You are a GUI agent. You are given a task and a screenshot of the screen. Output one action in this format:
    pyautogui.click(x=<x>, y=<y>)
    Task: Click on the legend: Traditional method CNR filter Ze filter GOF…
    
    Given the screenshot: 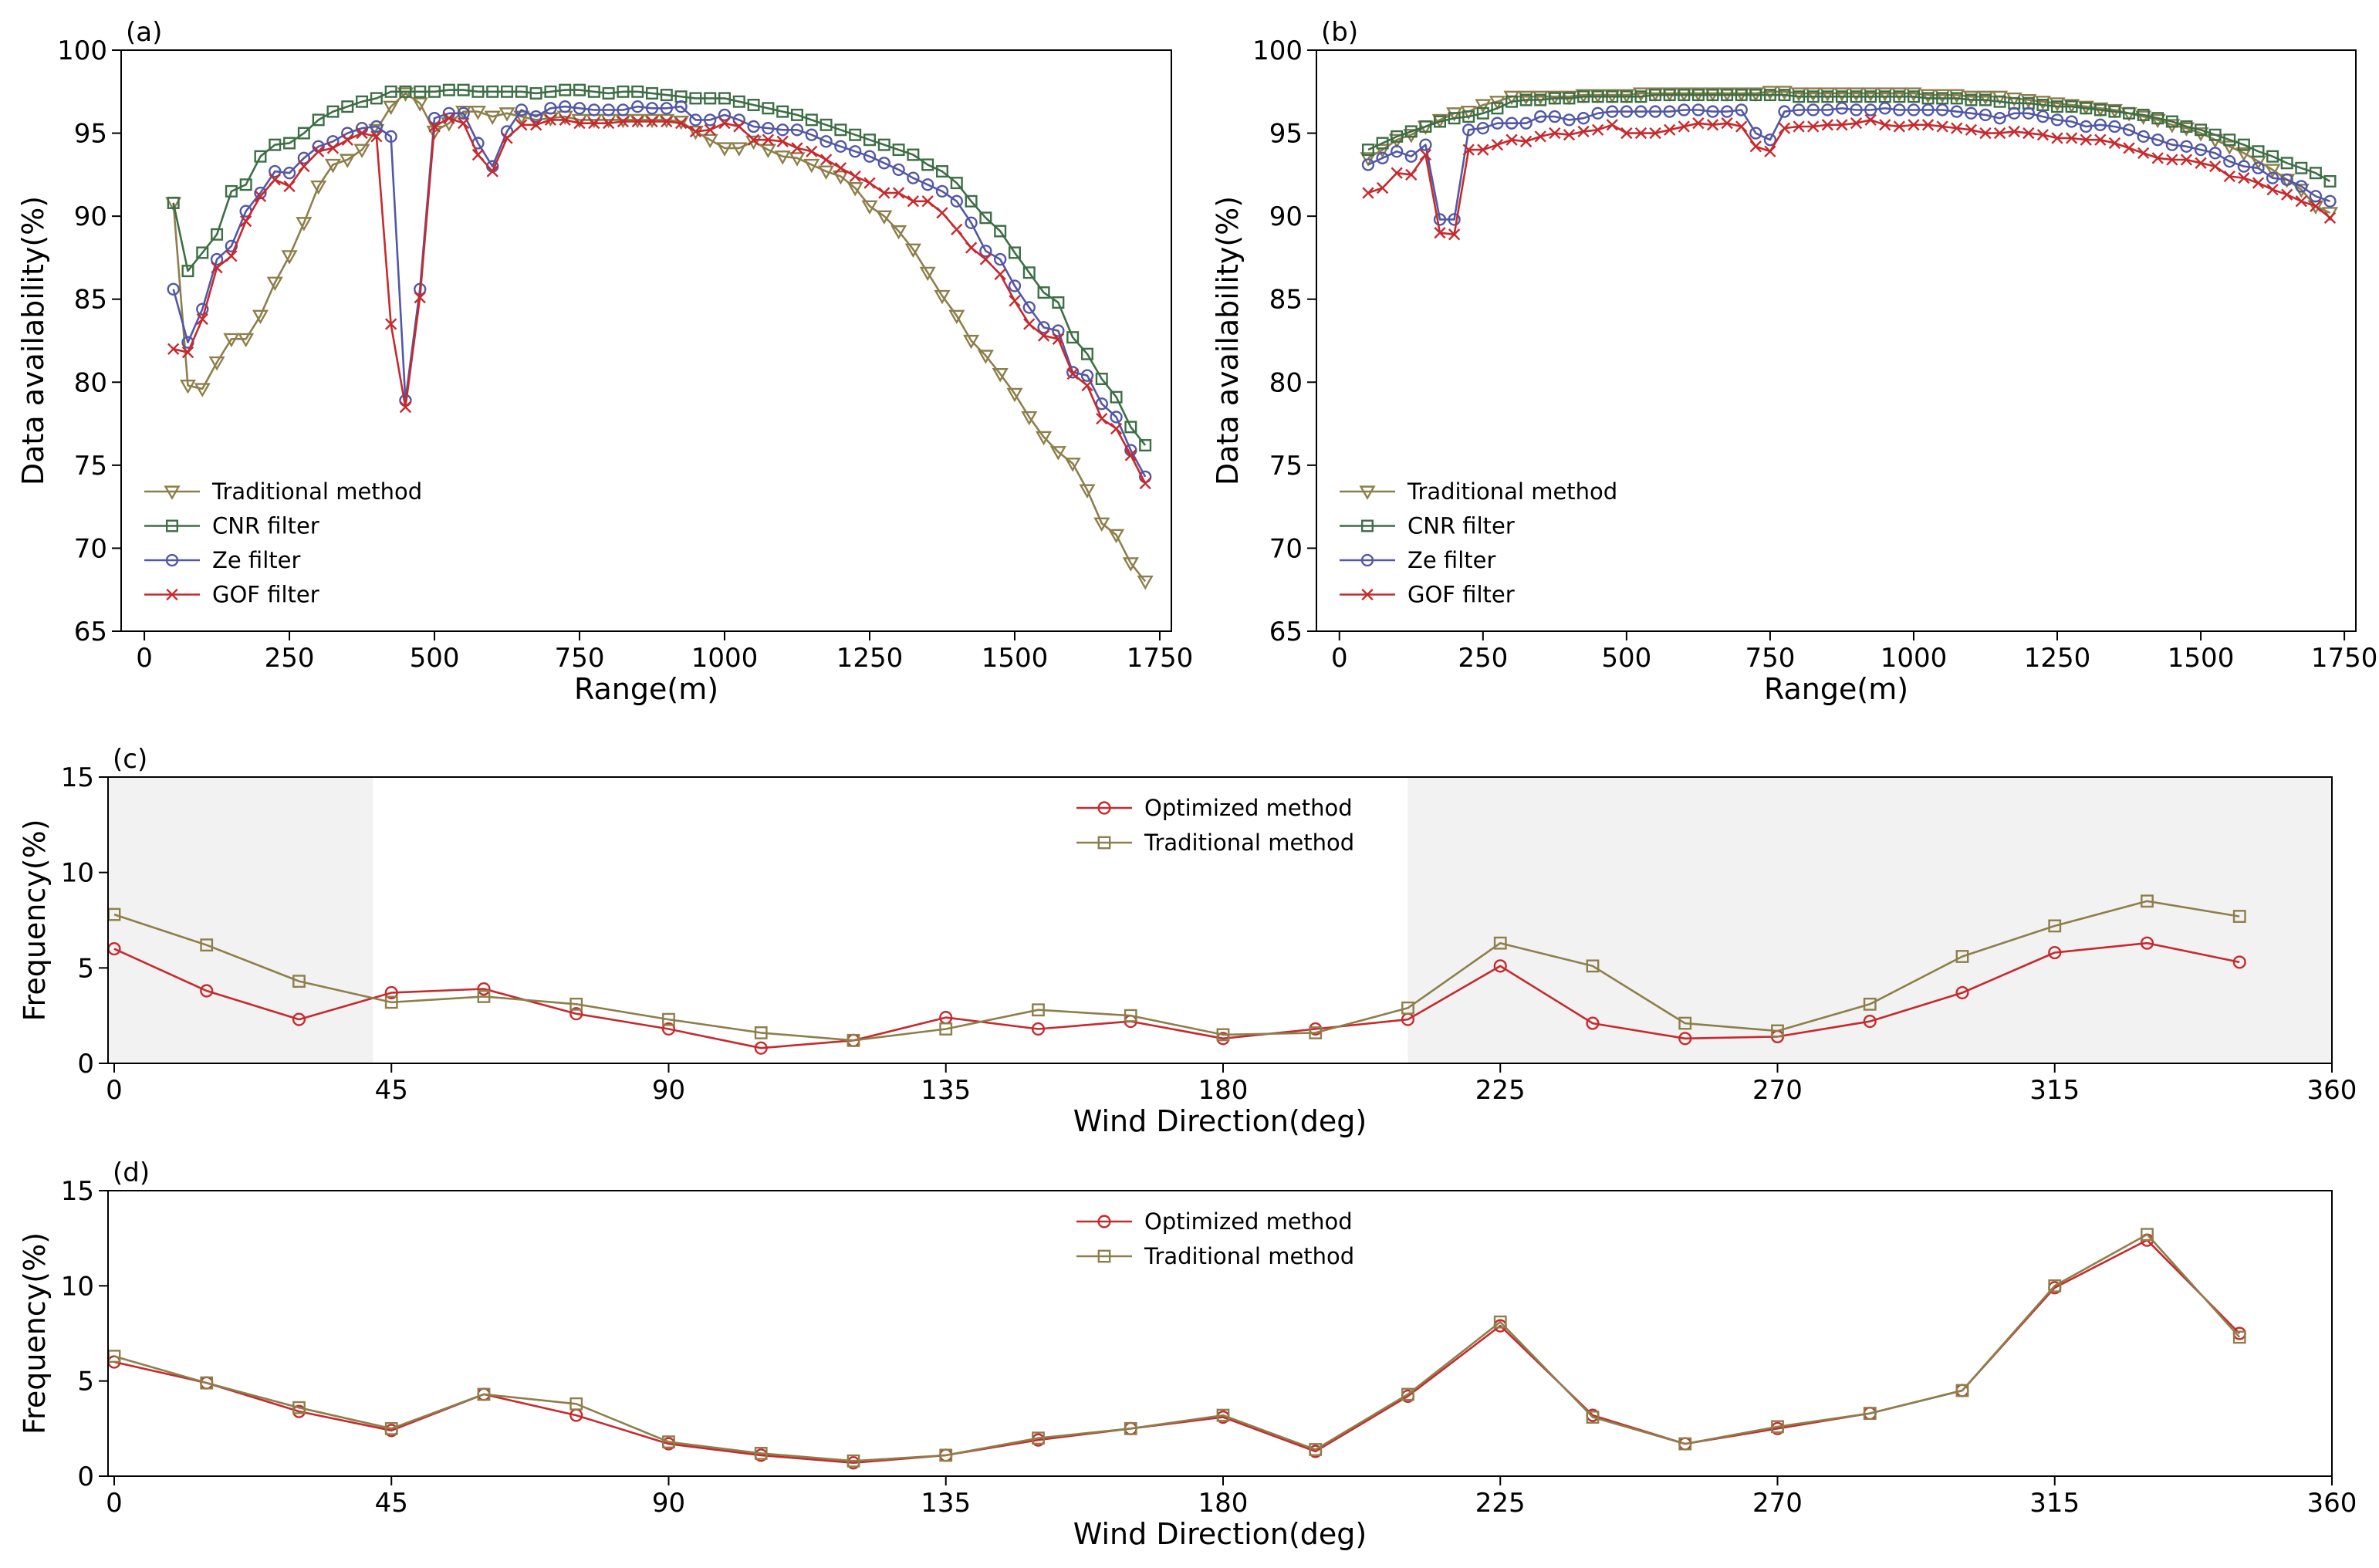 What is the action you would take?
    pyautogui.click(x=283, y=543)
    